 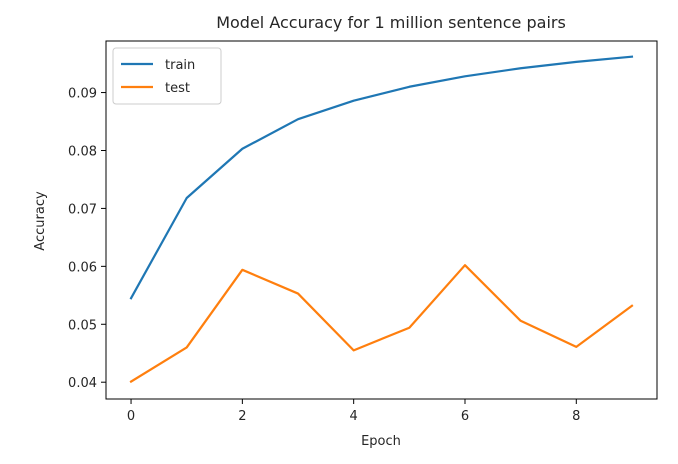 What do you see at coordinates (381, 441) in the screenshot?
I see `x-axis-label: Epoch` at bounding box center [381, 441].